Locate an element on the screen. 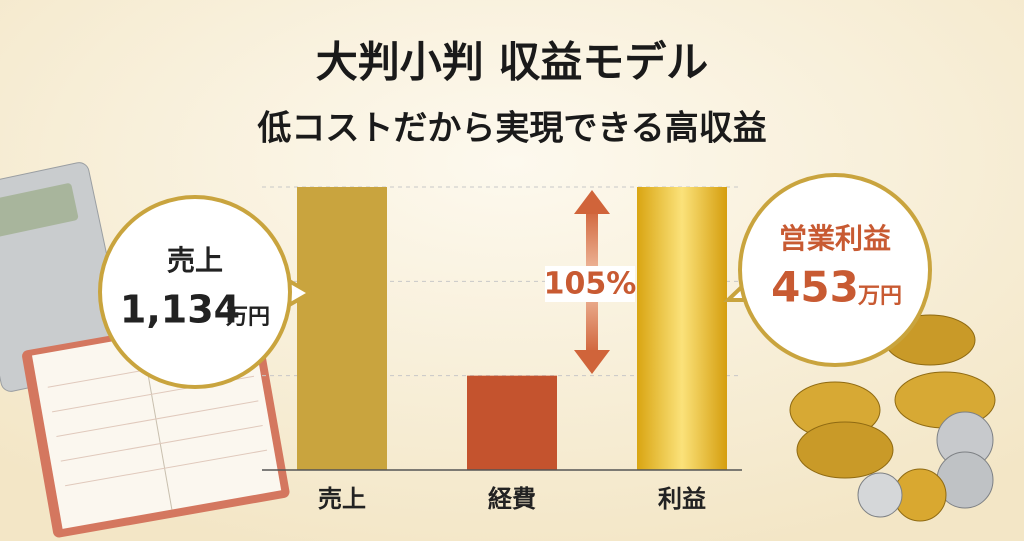  ratio-label-bg is located at coordinates (590, 284).